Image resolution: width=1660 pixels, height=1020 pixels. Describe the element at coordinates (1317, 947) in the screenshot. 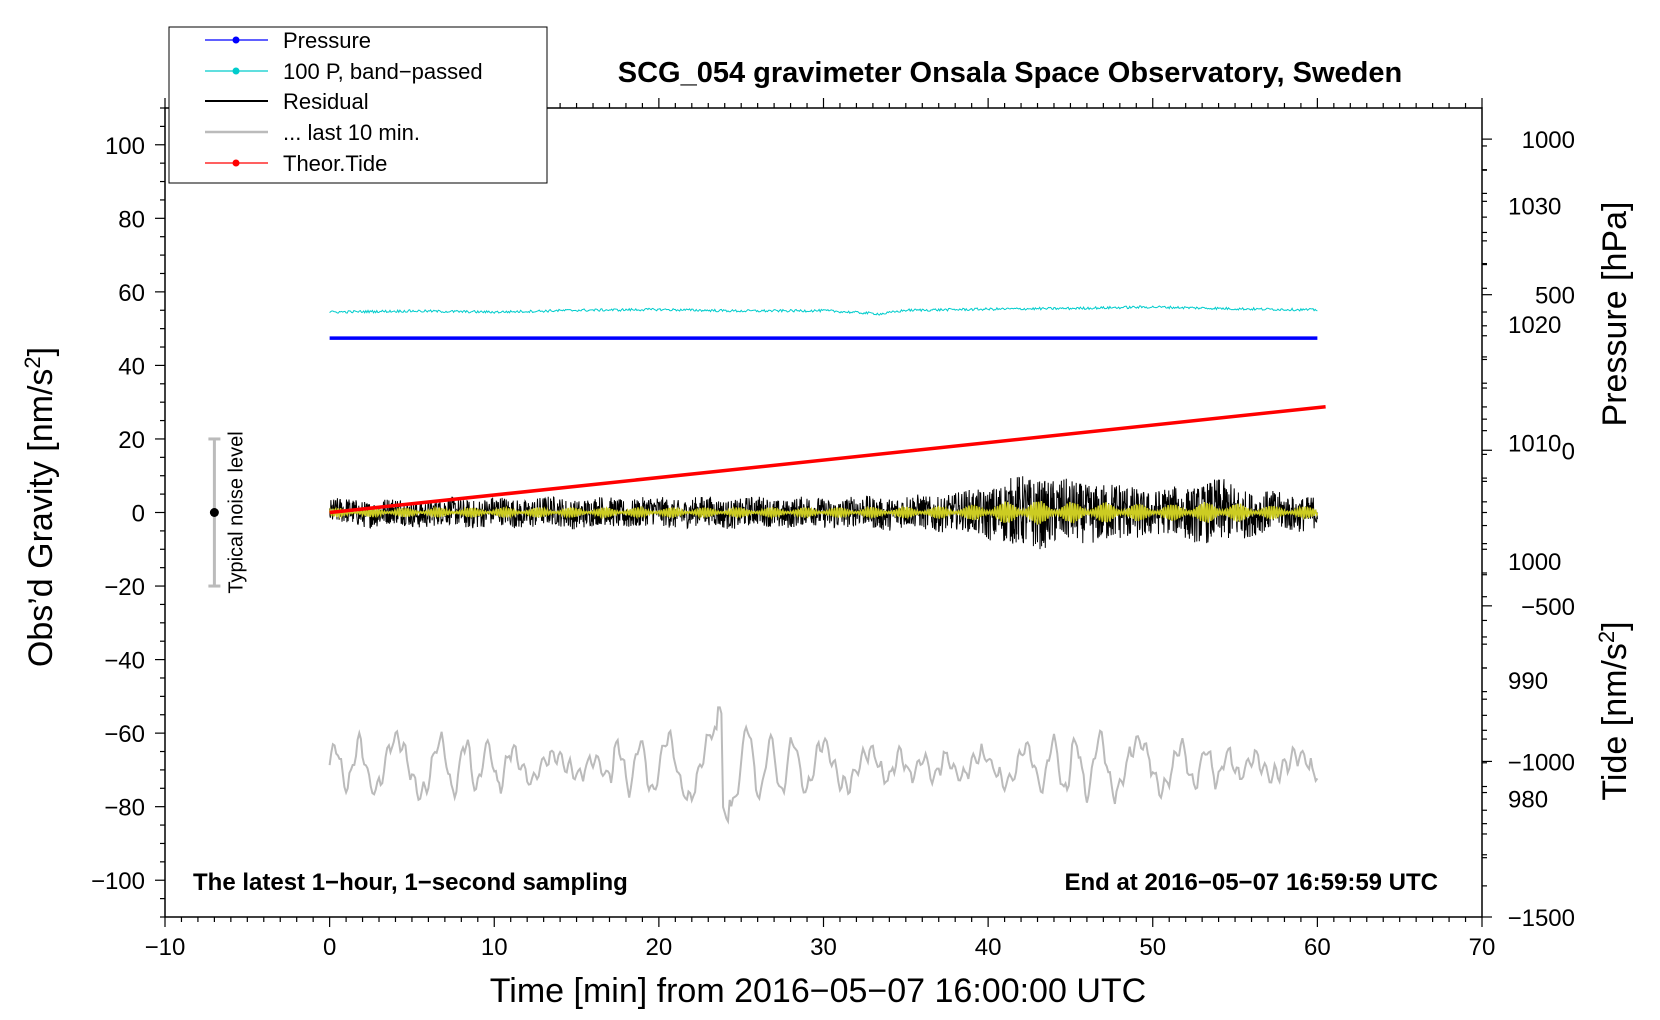

I see `x-tick-label: 60` at that location.